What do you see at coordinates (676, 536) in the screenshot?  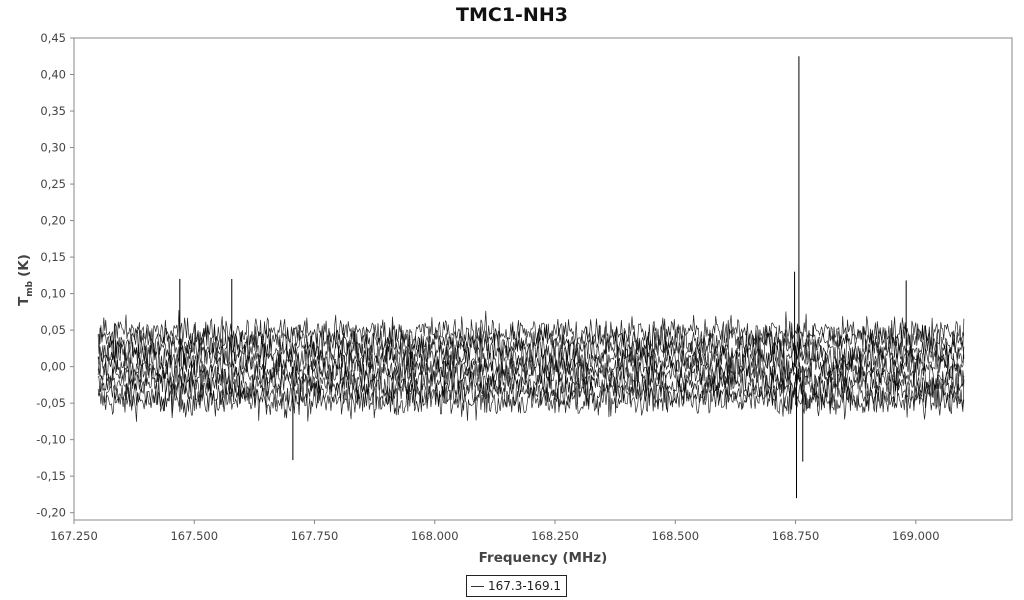 I see `x-tick-label: 168.500` at bounding box center [676, 536].